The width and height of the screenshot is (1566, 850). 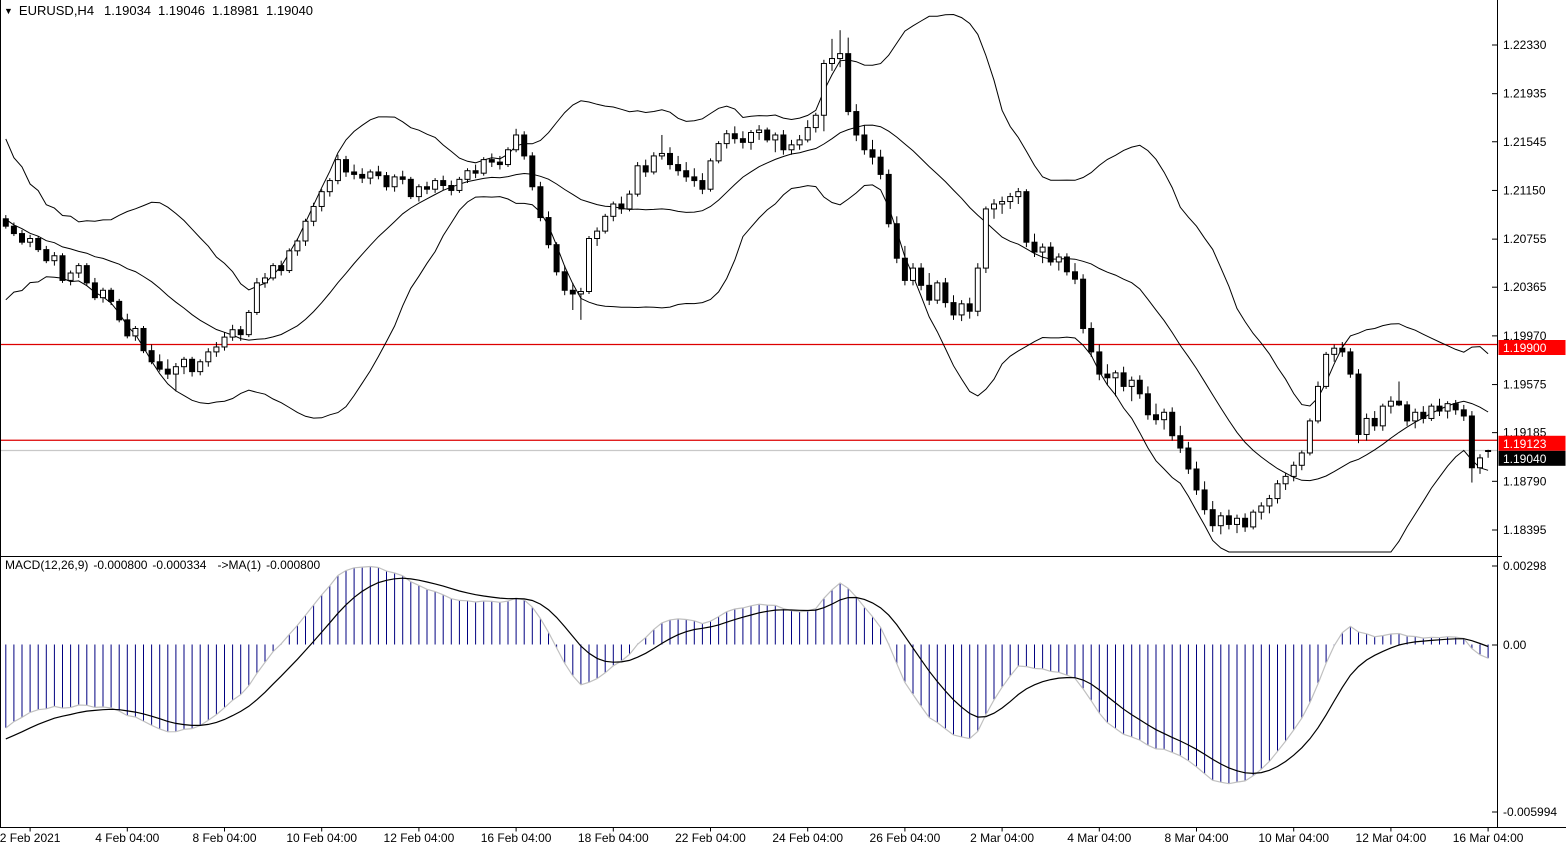 I want to click on price-axis-label: 1.20755, so click(x=1525, y=239).